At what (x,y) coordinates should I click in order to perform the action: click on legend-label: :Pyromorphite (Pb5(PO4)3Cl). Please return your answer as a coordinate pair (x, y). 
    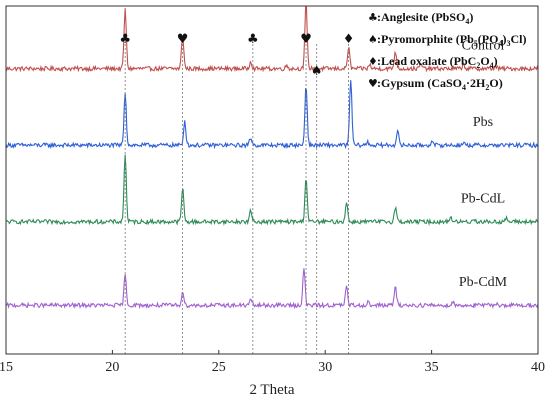
    Looking at the image, I should click on (451, 40).